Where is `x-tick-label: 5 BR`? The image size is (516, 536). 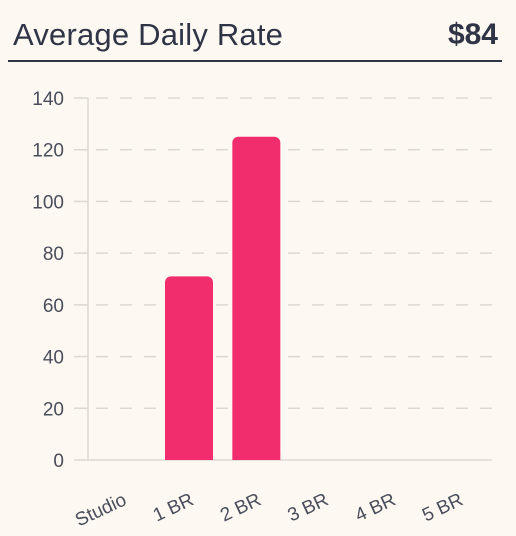
x-tick-label: 5 BR is located at coordinates (442, 507).